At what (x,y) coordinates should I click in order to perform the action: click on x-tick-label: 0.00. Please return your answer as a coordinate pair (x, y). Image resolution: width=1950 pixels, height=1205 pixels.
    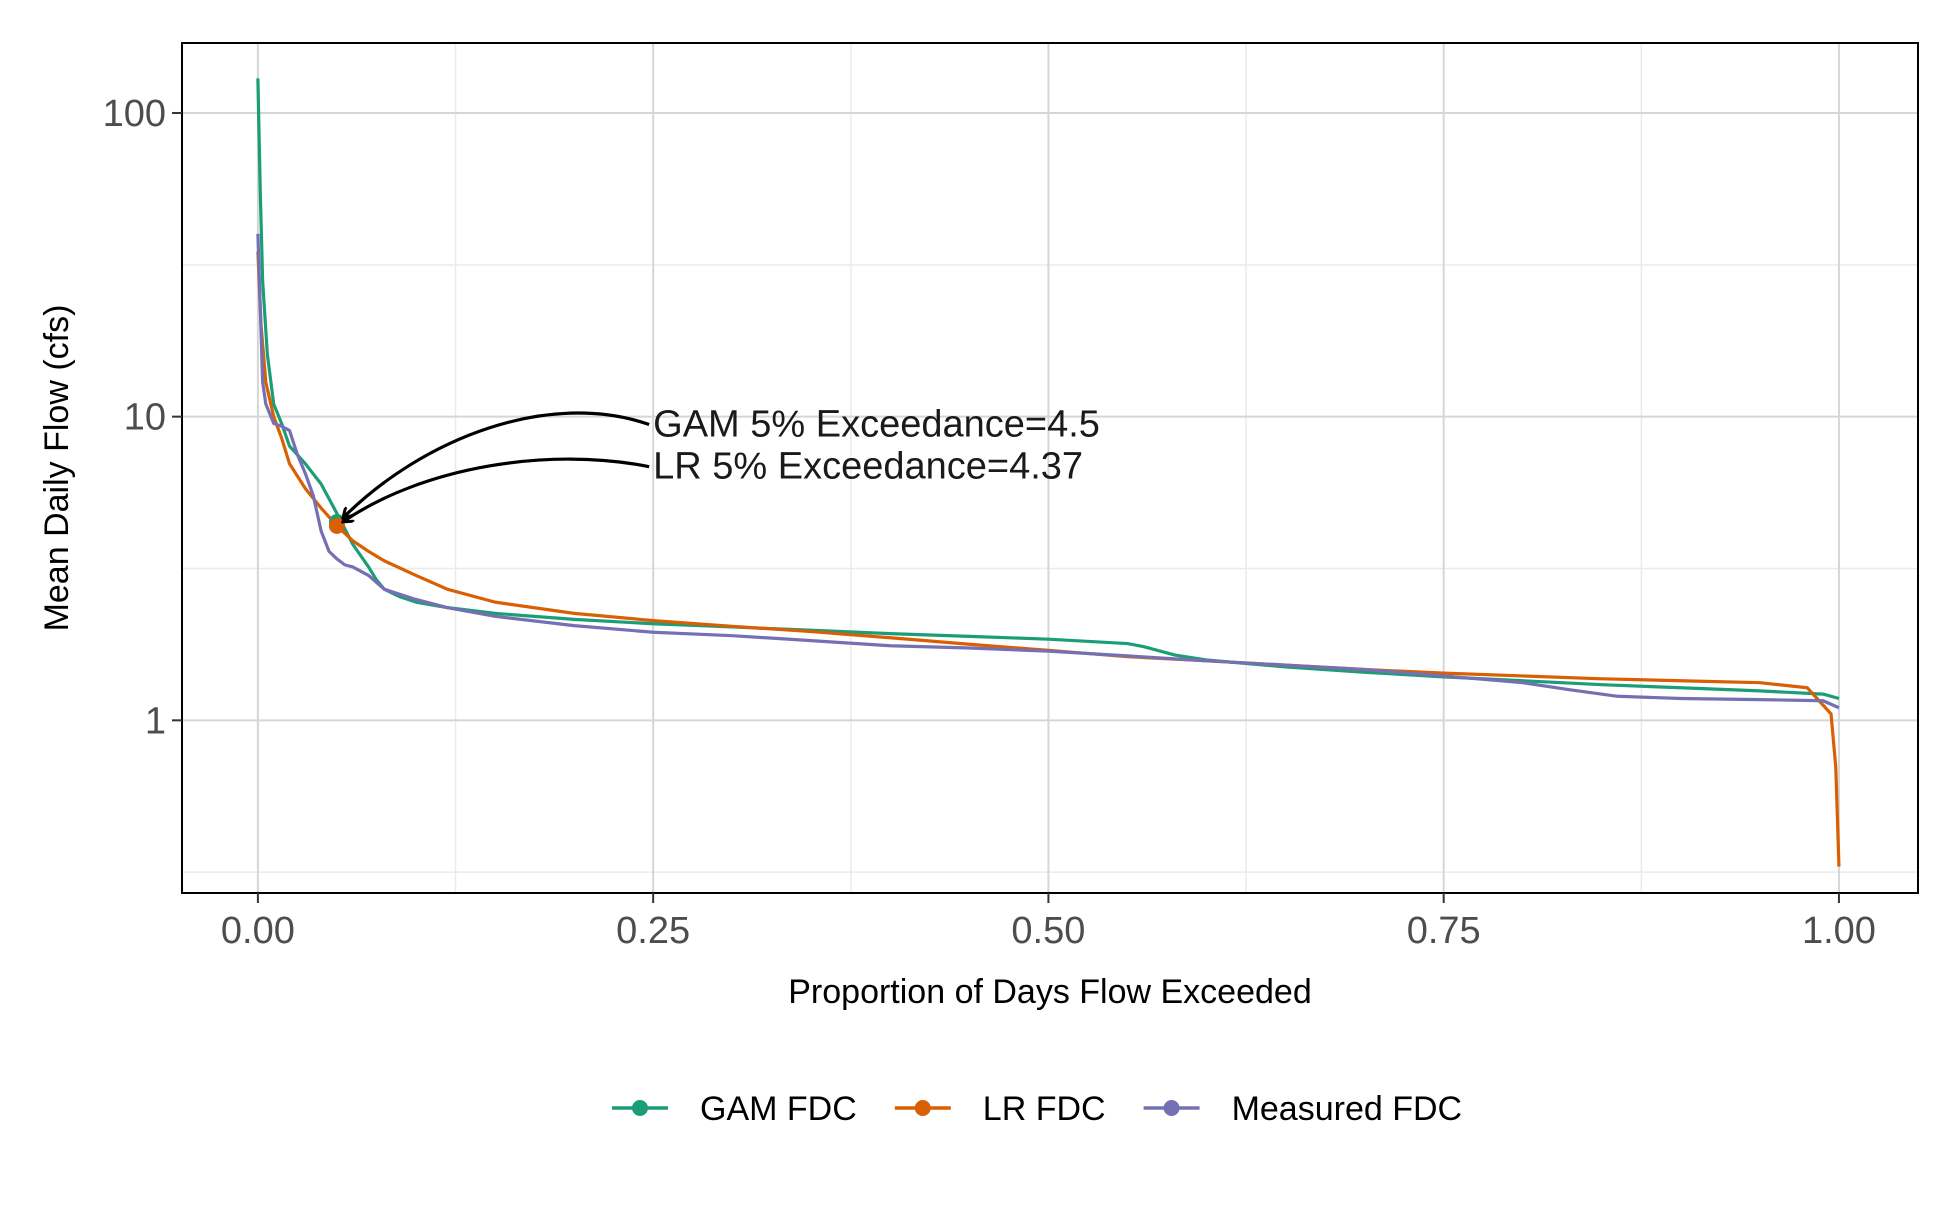
    Looking at the image, I should click on (258, 931).